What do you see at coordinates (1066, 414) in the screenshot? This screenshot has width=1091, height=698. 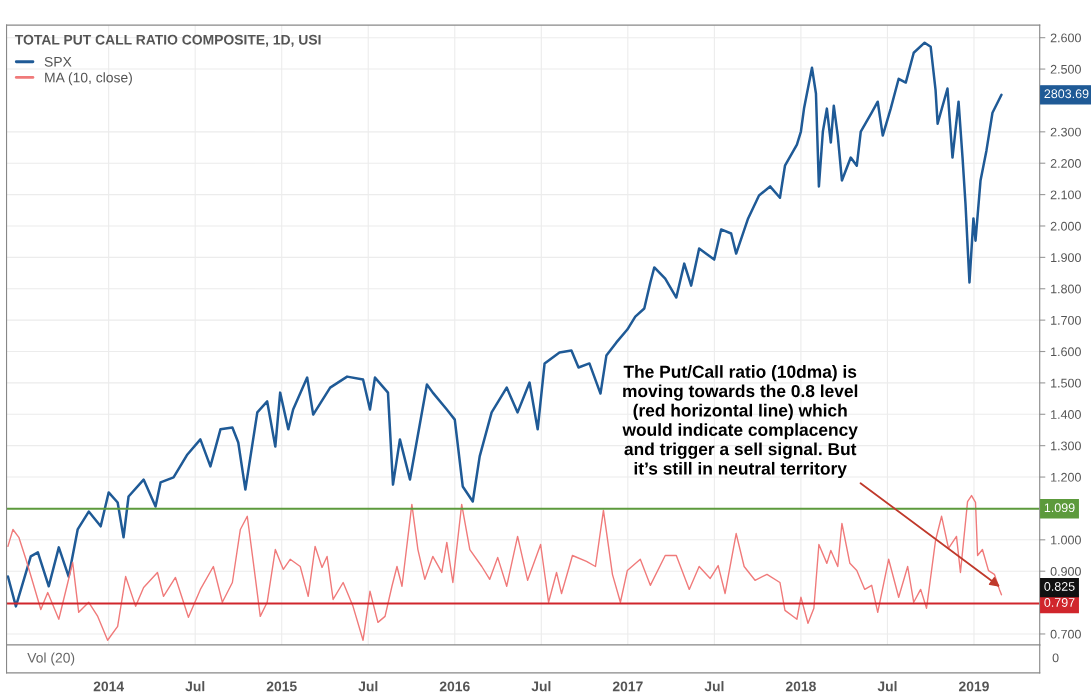 I see `y-tick-label: 1.400` at bounding box center [1066, 414].